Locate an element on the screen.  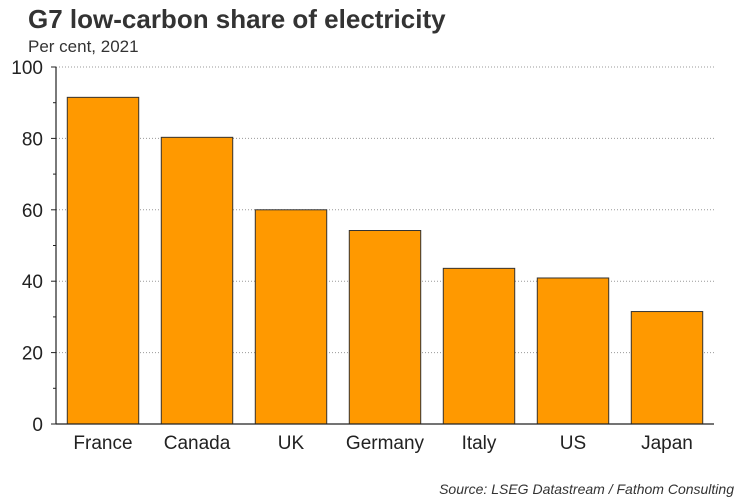
bar-uk is located at coordinates (291, 317).